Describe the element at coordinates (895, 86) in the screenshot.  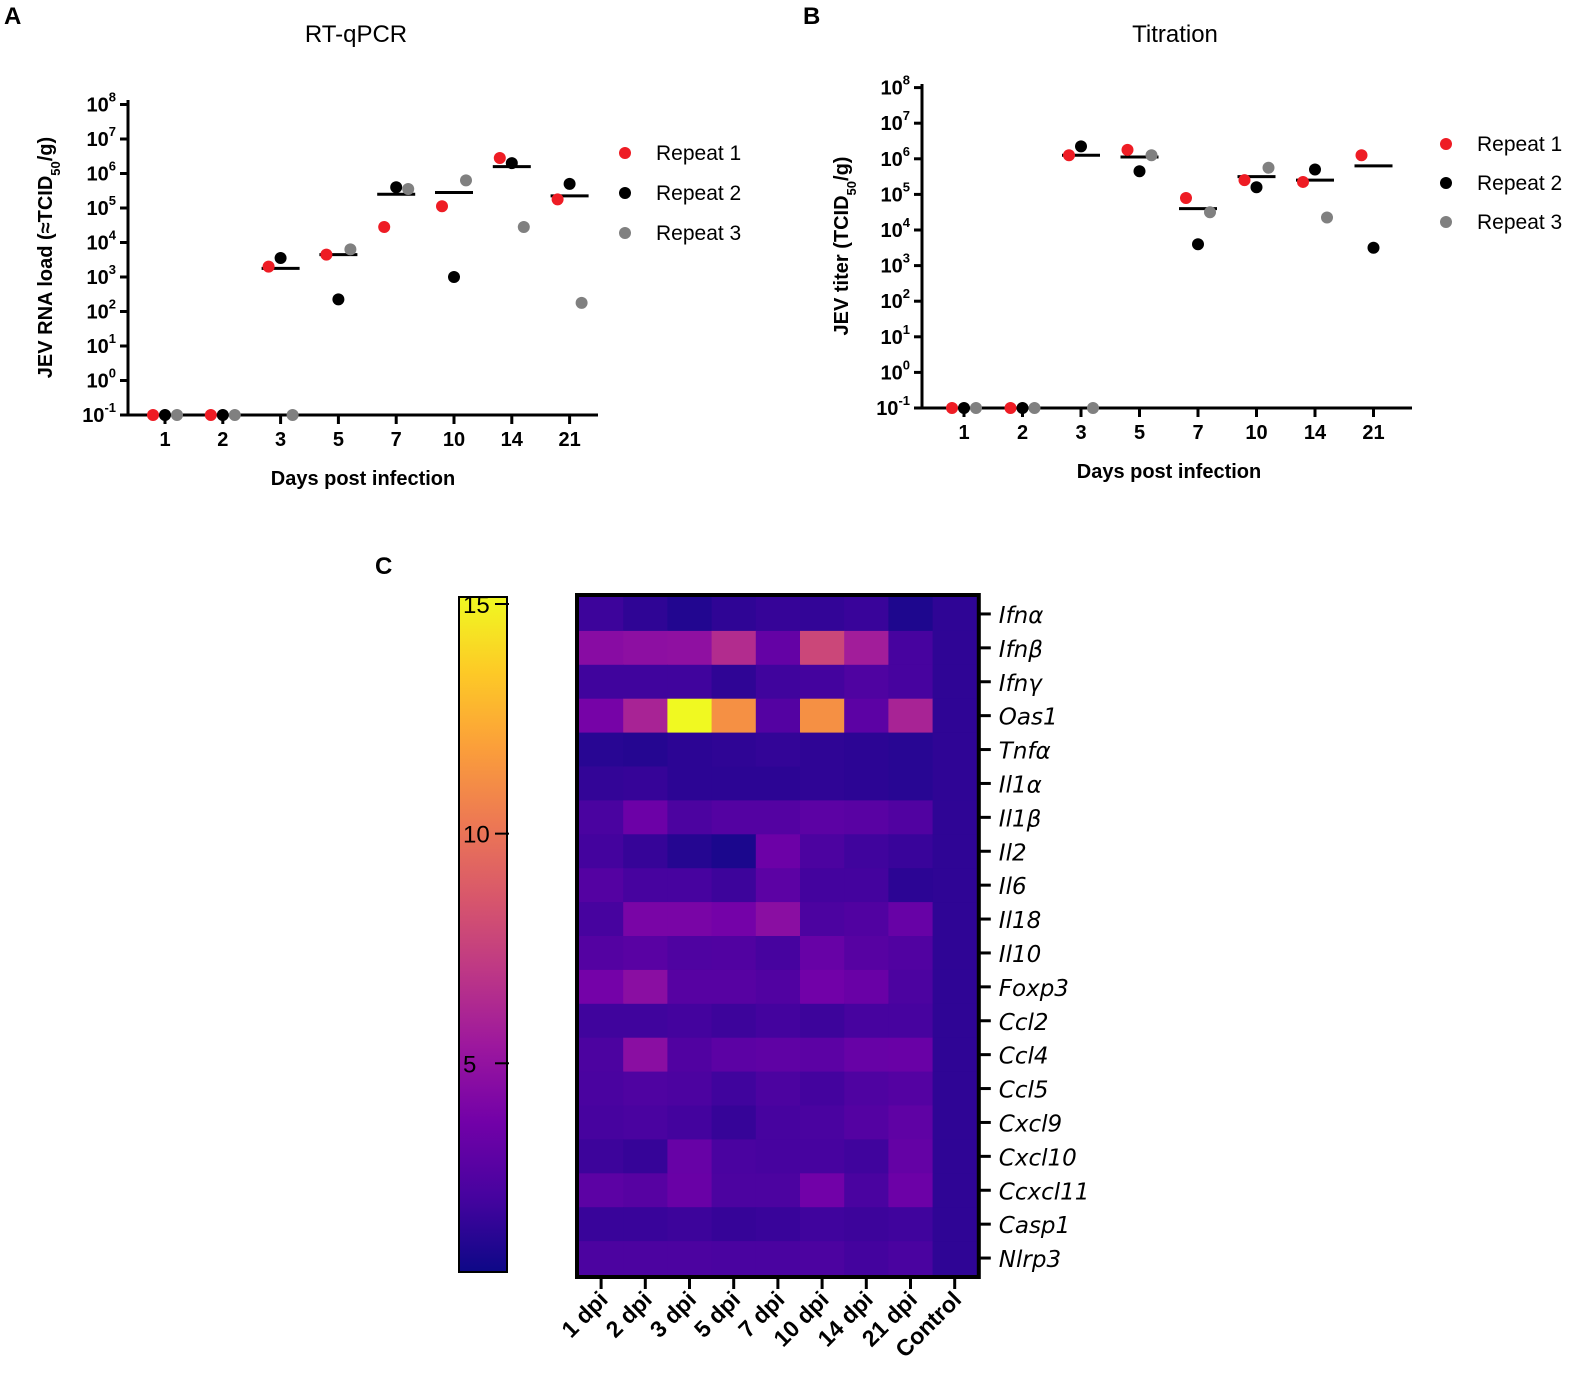
I see `y-tick-label: 10⁸` at that location.